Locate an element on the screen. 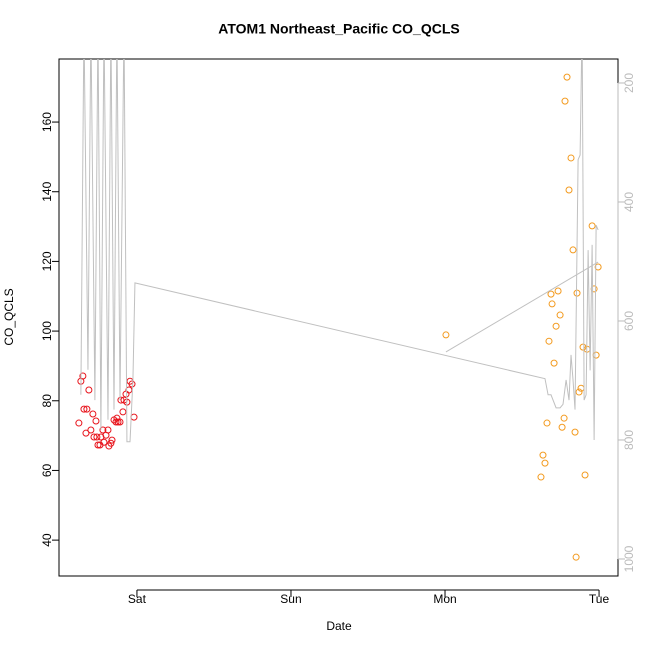 This screenshot has height=650, width=650. chart-title: ATOM1 Northeast_Pacific CO_QCLS is located at coordinates (338, 29).